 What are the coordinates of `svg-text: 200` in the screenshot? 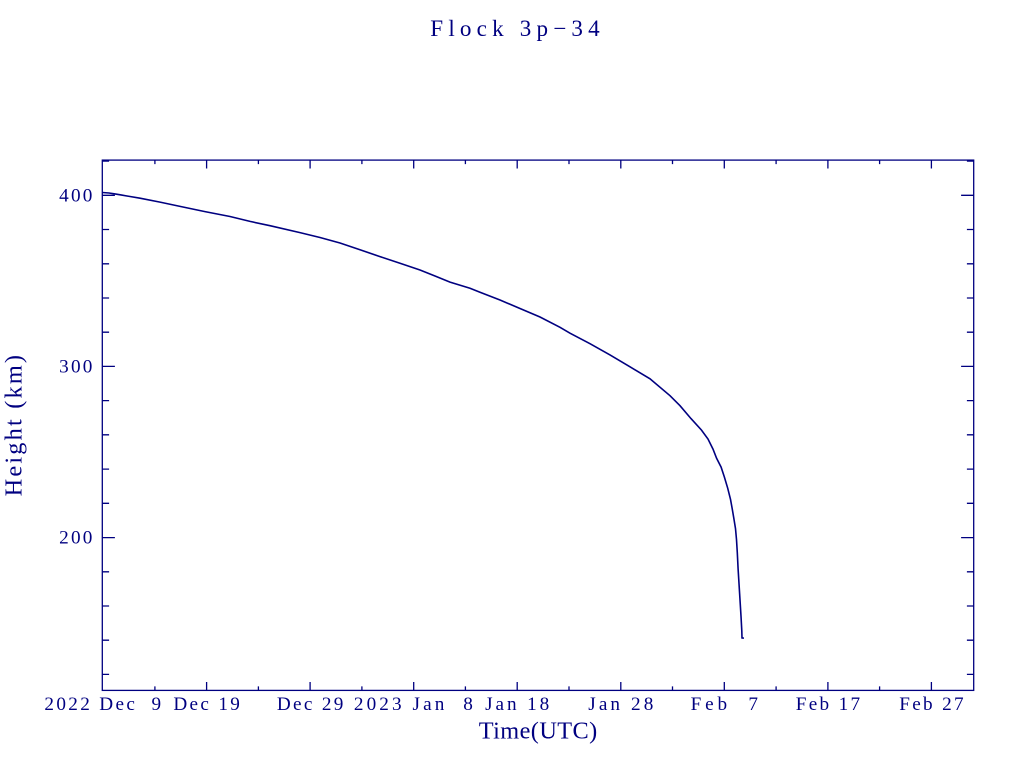 It's located at (77, 538).